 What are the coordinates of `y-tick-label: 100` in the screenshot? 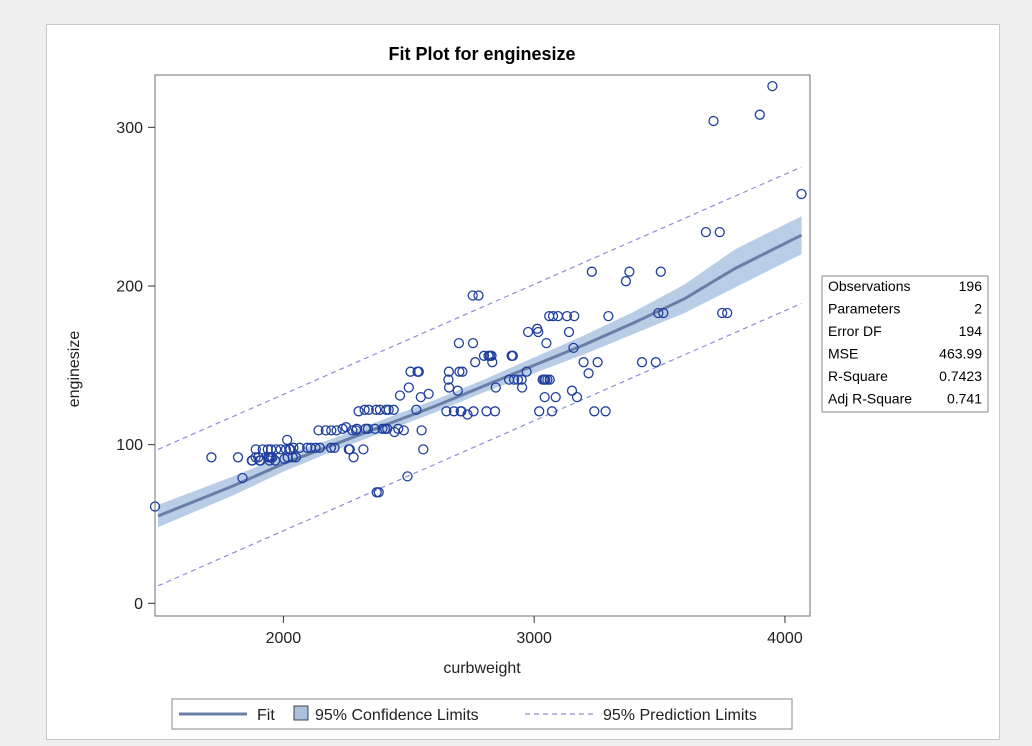 It's located at (129, 445).